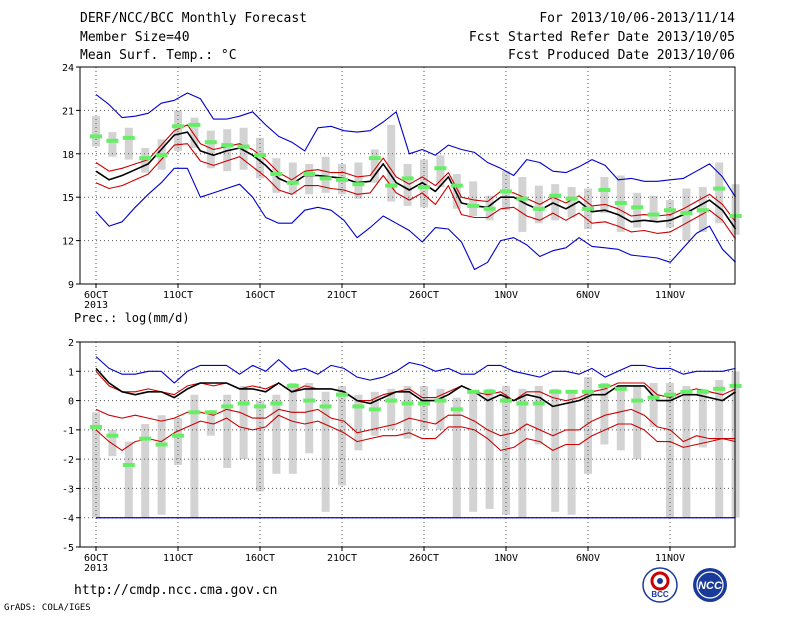  Describe the element at coordinates (132, 318) in the screenshot. I see `prec-panel-title: Prec.: log(mm/d)` at that location.